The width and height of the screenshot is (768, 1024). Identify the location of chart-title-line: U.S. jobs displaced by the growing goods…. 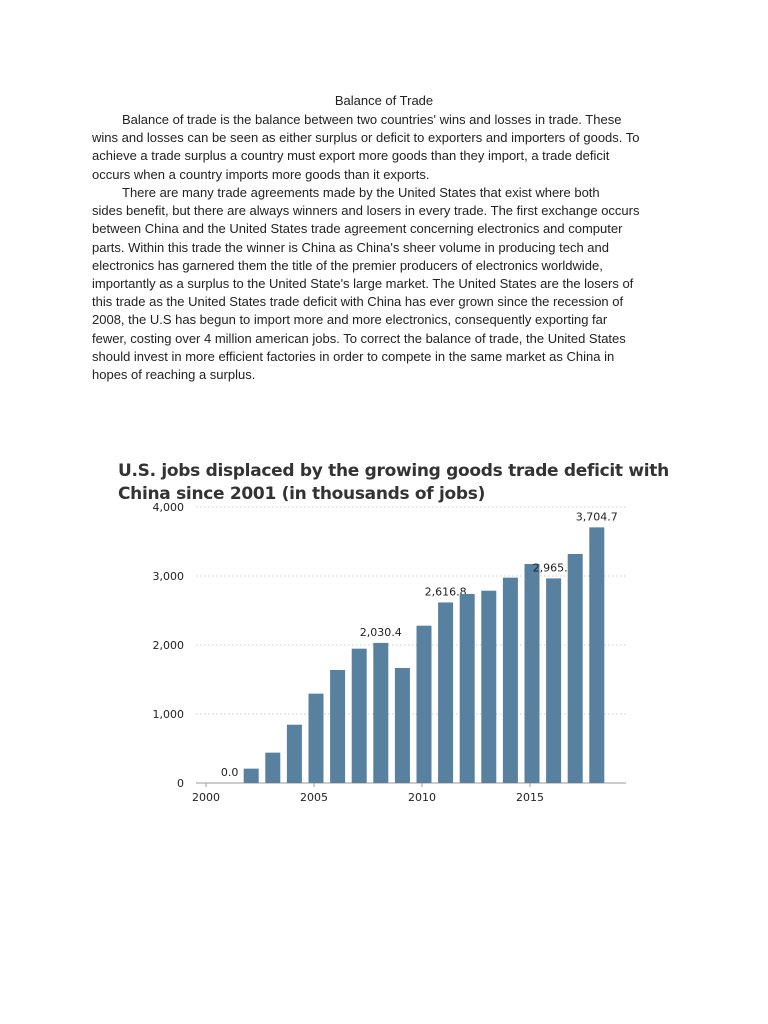
(393, 471).